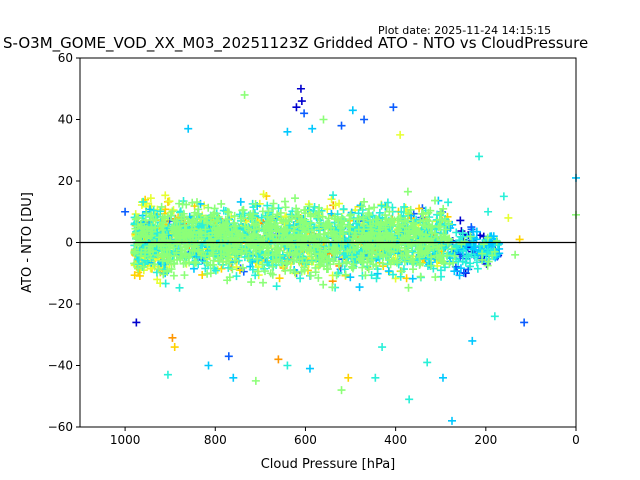 The image size is (640, 480). Describe the element at coordinates (576, 440) in the screenshot. I see `x-tick-label: 0` at that location.